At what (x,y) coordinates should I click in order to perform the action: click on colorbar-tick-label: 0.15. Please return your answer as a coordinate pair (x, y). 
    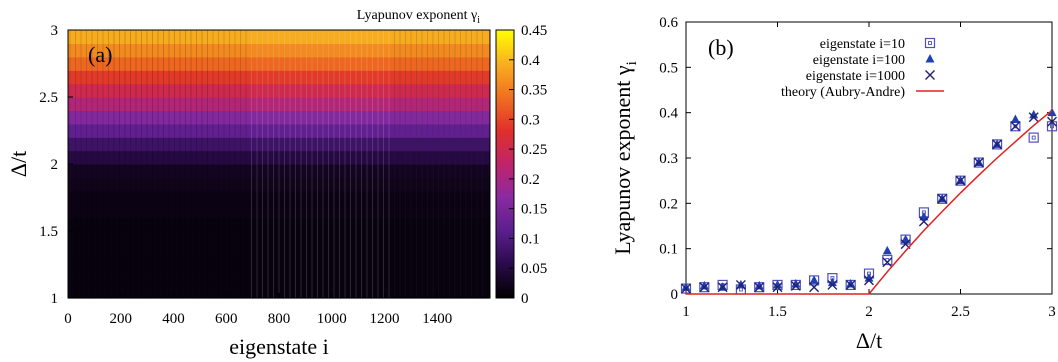
    Looking at the image, I should click on (534, 210).